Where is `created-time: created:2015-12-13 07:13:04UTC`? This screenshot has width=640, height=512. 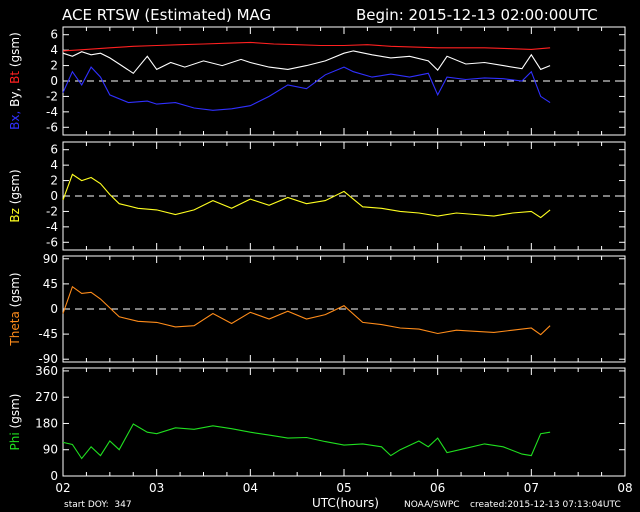 created-time: created:2015-12-13 07:13:04UTC is located at coordinates (545, 505).